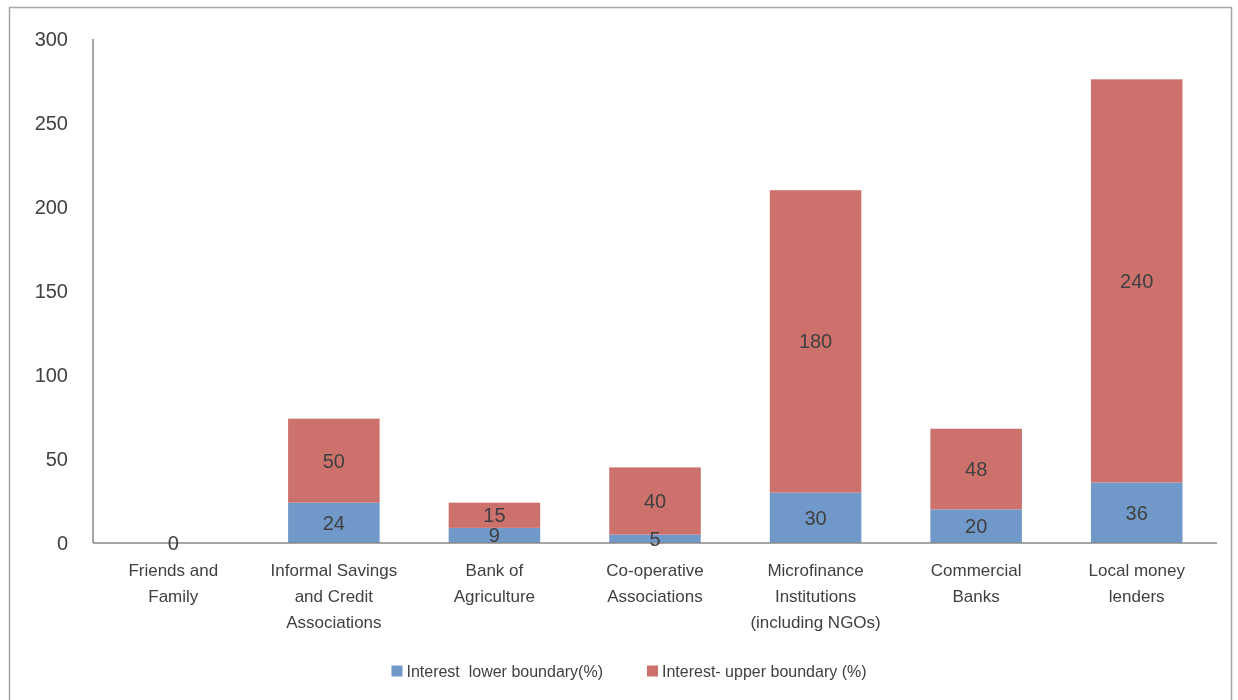 Image resolution: width=1238 pixels, height=700 pixels. Describe the element at coordinates (655, 583) in the screenshot. I see `x-tick-label: Co-operative Associations` at that location.